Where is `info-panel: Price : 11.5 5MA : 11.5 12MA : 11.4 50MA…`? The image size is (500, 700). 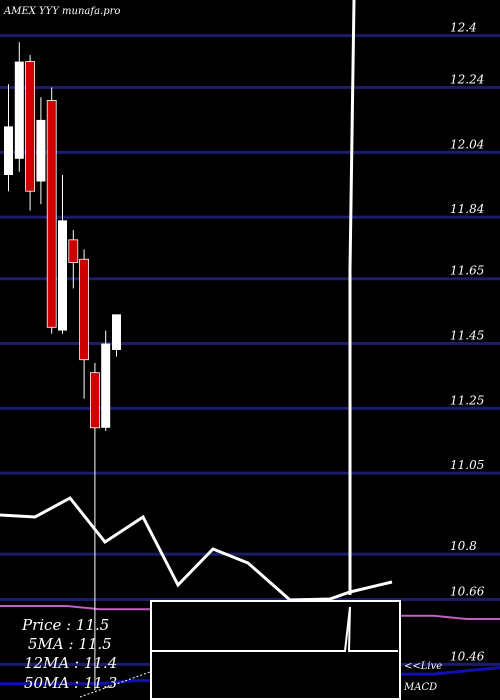 info-panel: Price : 11.5 5MA : 11.5 12MA : 11.4 50MA… is located at coordinates (69, 654).